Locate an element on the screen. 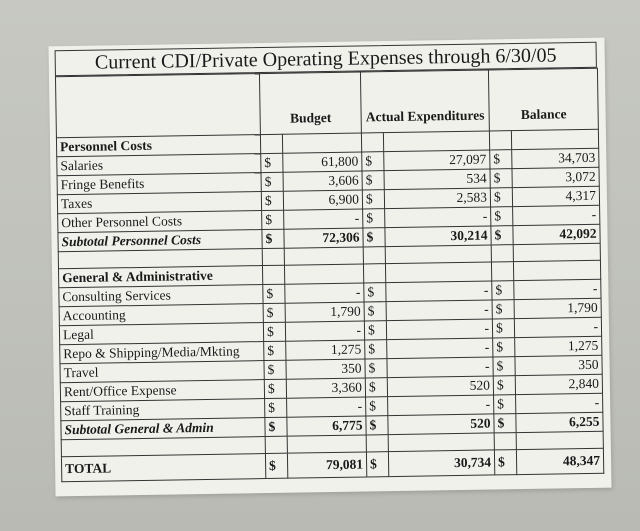 This screenshot has width=640, height=531. actual-value: 2,583 is located at coordinates (437, 198).